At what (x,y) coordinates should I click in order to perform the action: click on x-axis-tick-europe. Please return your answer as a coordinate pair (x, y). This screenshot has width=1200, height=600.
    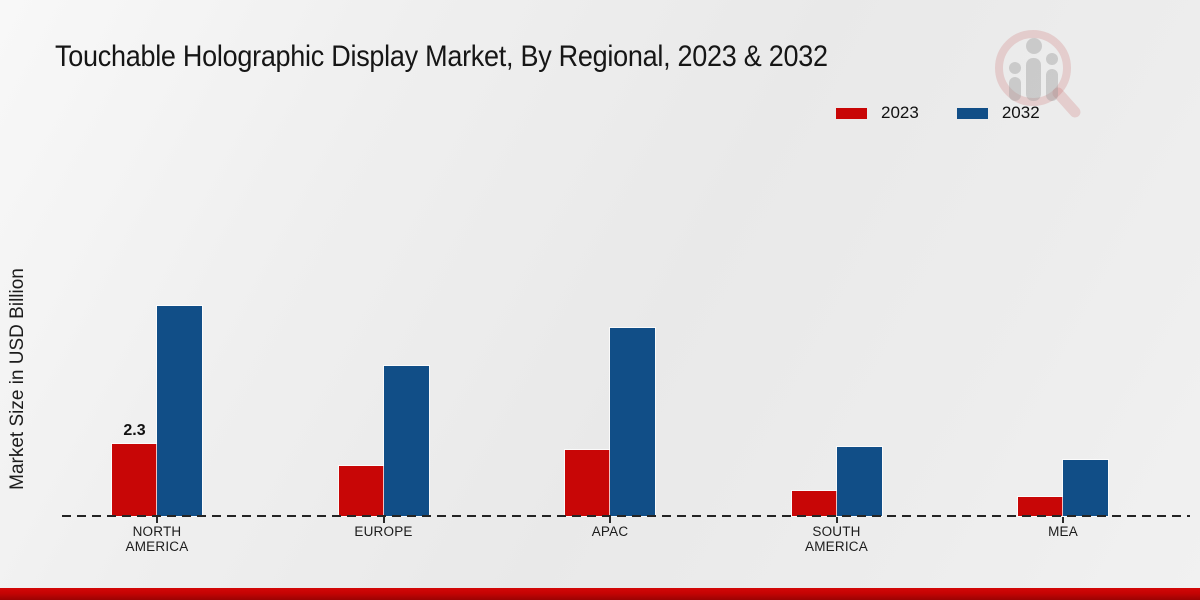
    Looking at the image, I should click on (383, 520).